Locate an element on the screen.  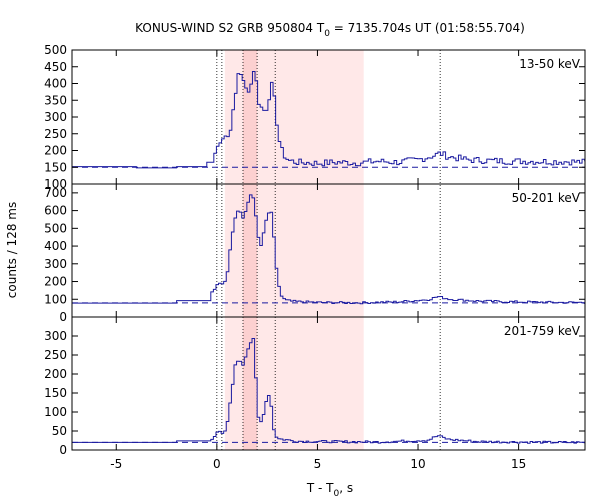
x-tick-label: -5 is located at coordinates (116, 464).